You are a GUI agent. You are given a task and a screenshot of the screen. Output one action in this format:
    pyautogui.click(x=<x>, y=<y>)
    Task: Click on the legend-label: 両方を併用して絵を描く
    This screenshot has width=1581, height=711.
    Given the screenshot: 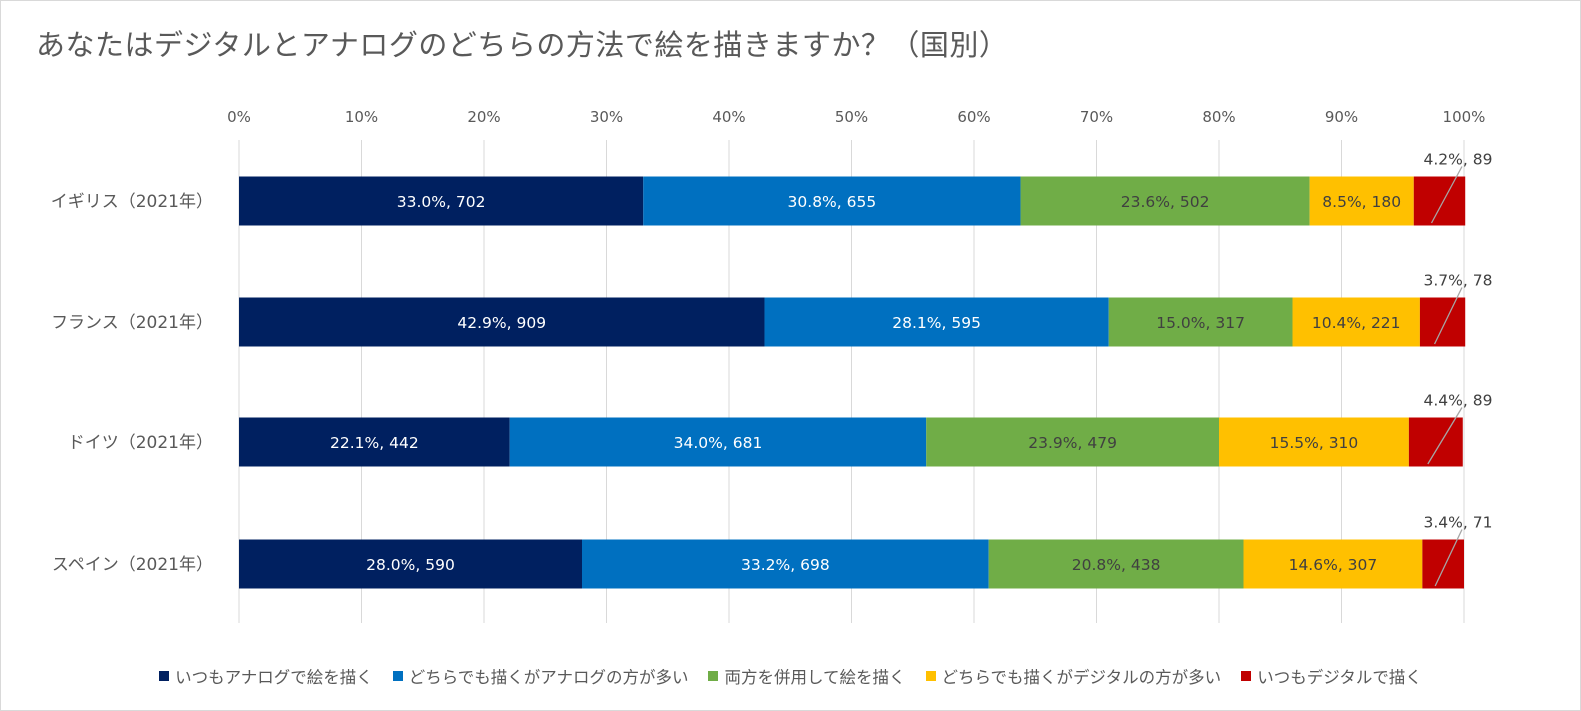 What is the action you would take?
    pyautogui.click(x=815, y=677)
    